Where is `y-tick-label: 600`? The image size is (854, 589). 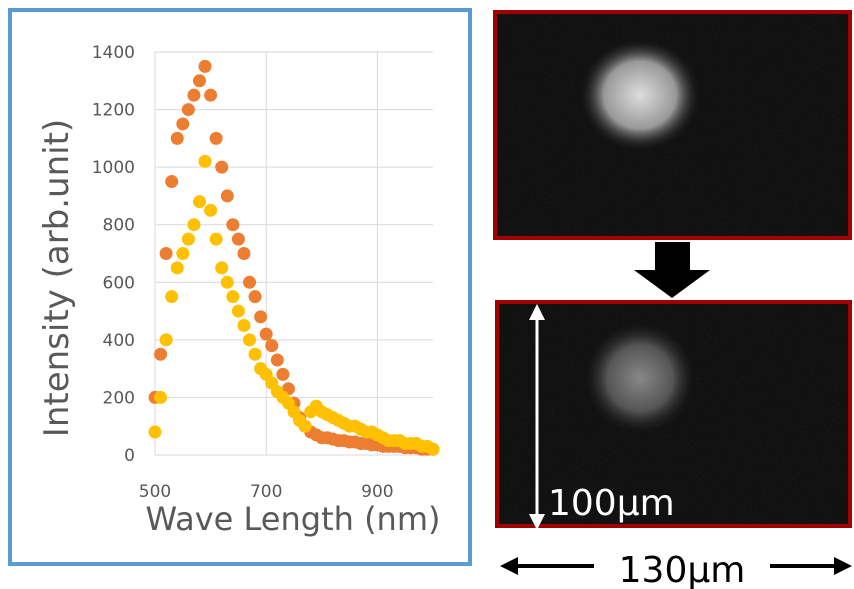 y-tick-label: 600 is located at coordinates (119, 283).